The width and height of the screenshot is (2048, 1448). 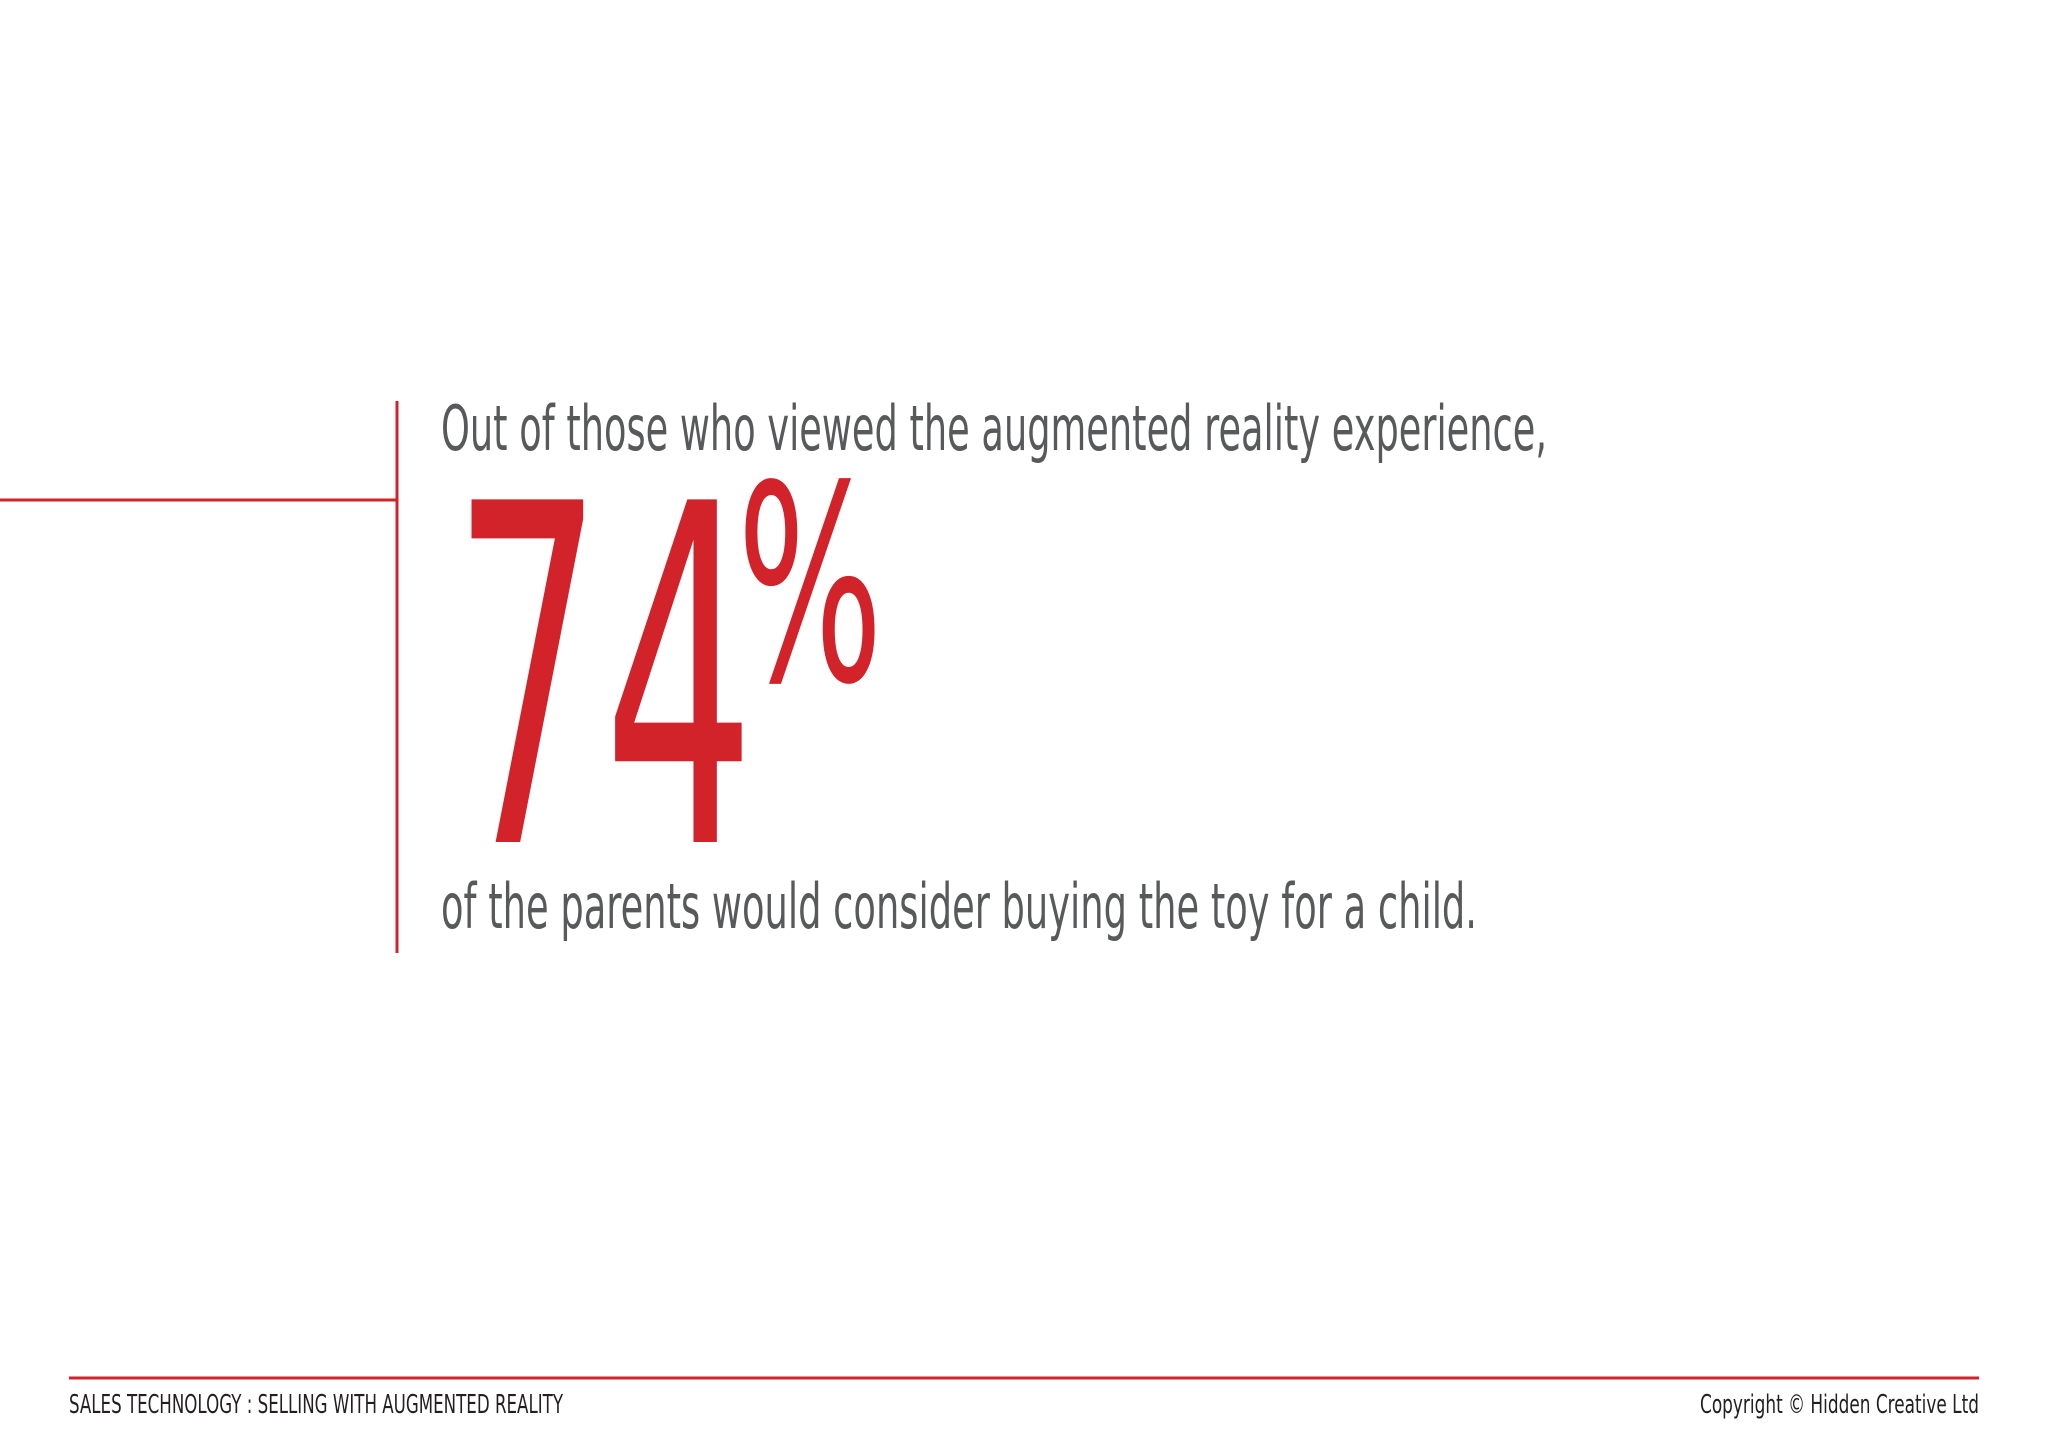 What do you see at coordinates (603, 679) in the screenshot?
I see `stat-value: 74` at bounding box center [603, 679].